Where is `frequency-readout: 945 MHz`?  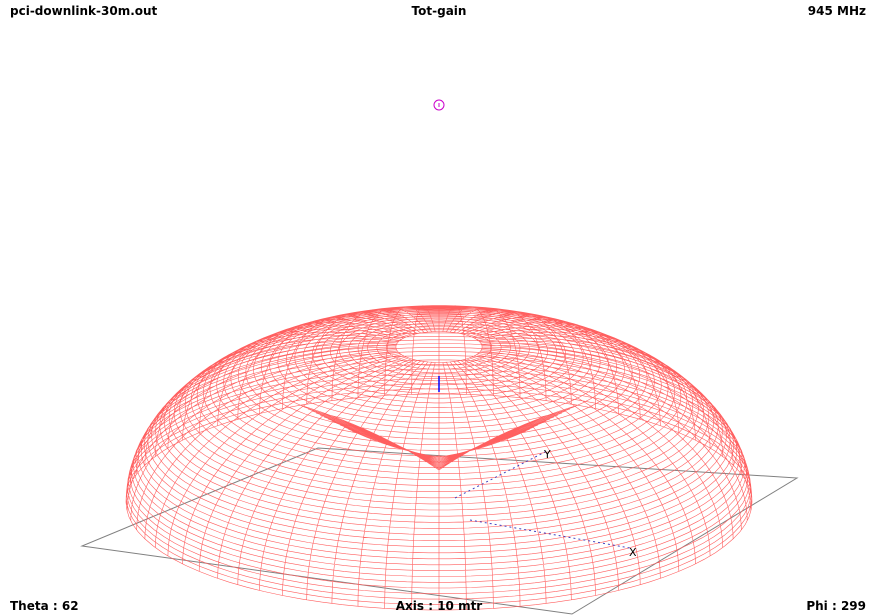
frequency-readout: 945 MHz is located at coordinates (836, 11).